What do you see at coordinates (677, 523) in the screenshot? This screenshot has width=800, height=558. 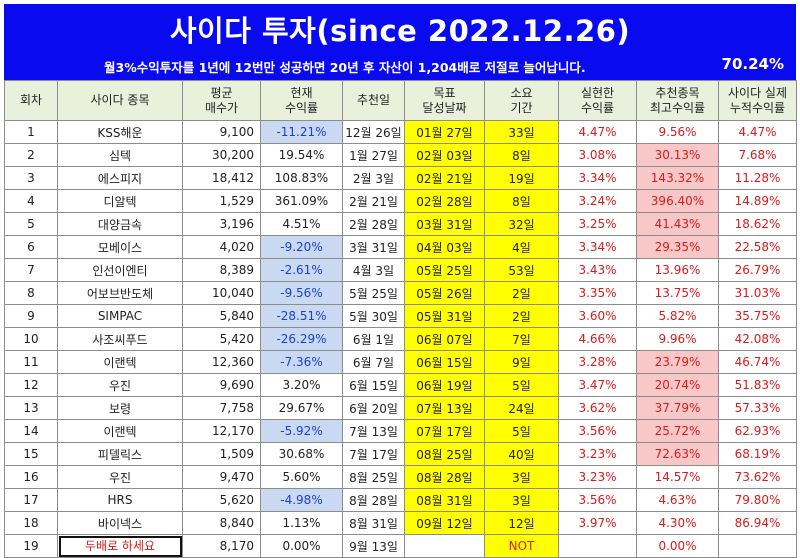 I see `cell-best-return: 4.30%` at bounding box center [677, 523].